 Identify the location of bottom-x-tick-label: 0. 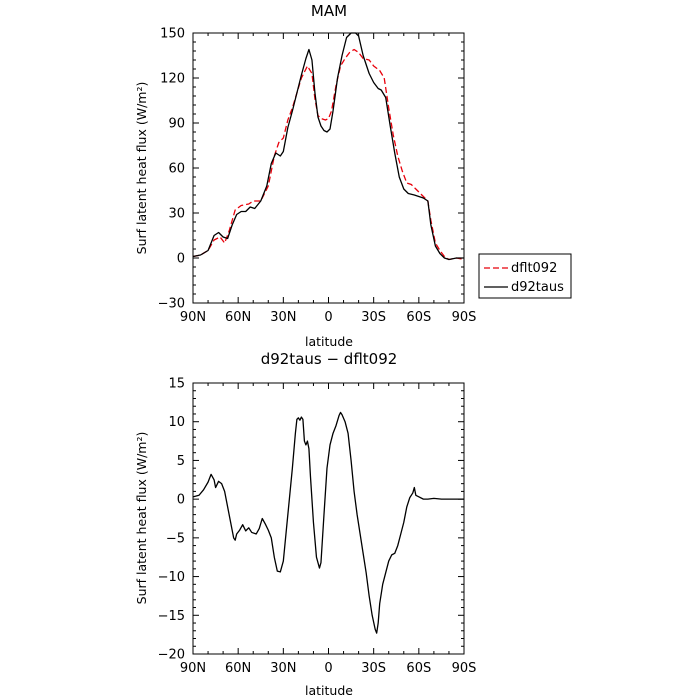
(328, 668).